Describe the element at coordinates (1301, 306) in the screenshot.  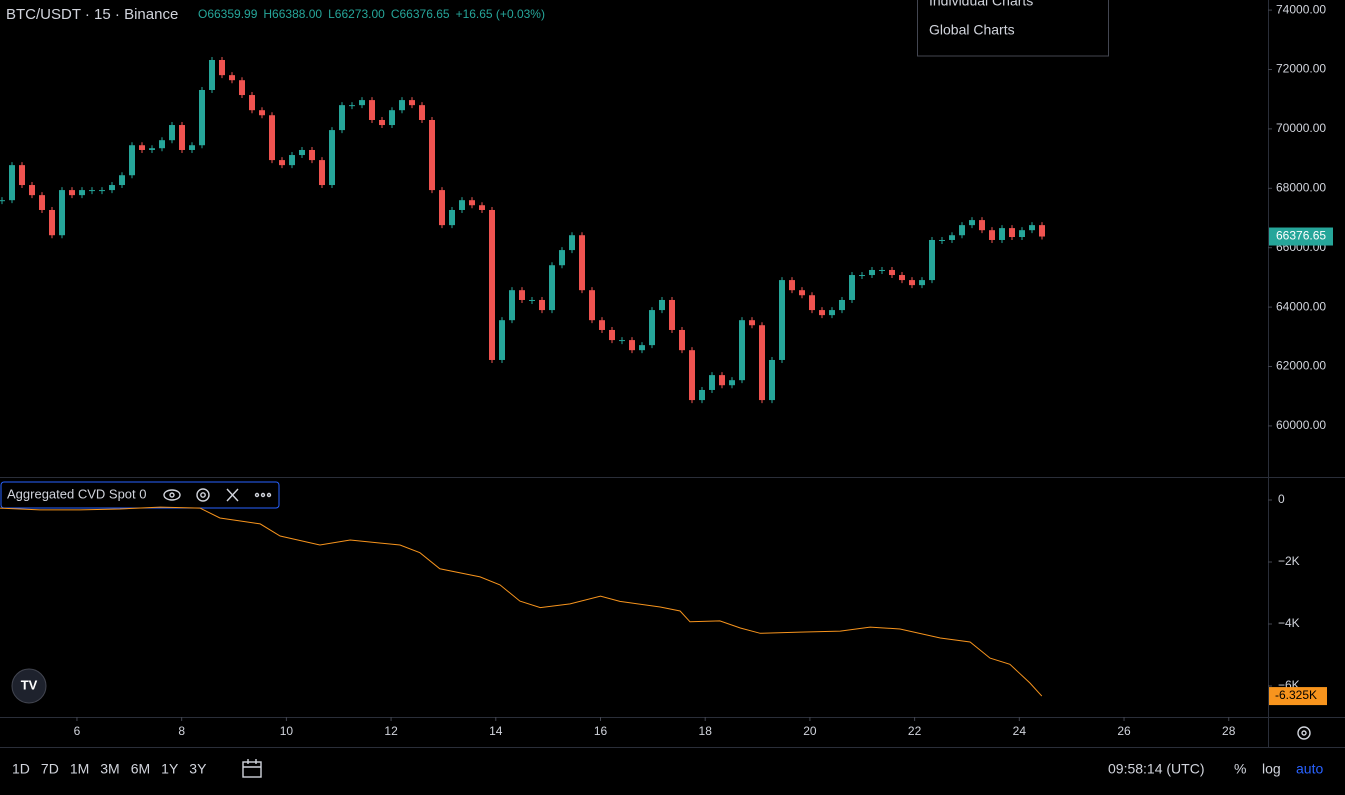
I see `y-tick-label: 64000.00` at that location.